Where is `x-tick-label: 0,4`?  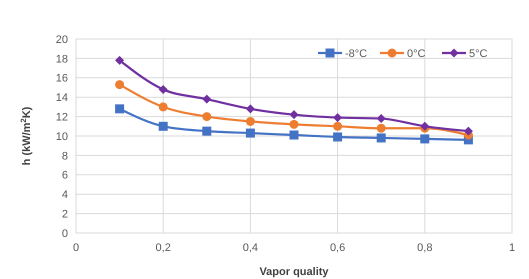 x-tick-label: 0,4 is located at coordinates (250, 248).